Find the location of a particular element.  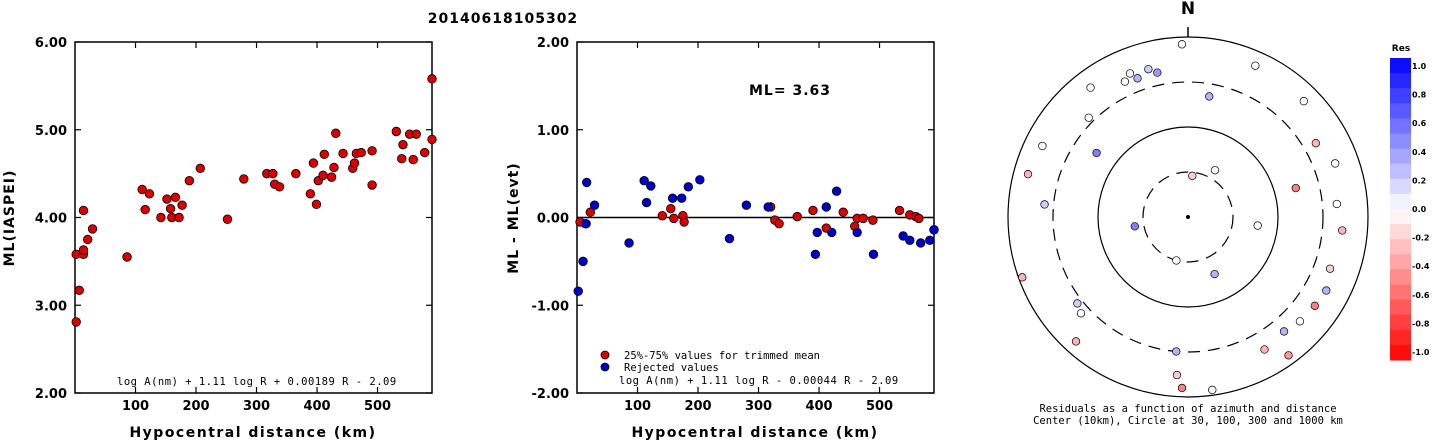

x-tick-label: 100 is located at coordinates (135, 406).